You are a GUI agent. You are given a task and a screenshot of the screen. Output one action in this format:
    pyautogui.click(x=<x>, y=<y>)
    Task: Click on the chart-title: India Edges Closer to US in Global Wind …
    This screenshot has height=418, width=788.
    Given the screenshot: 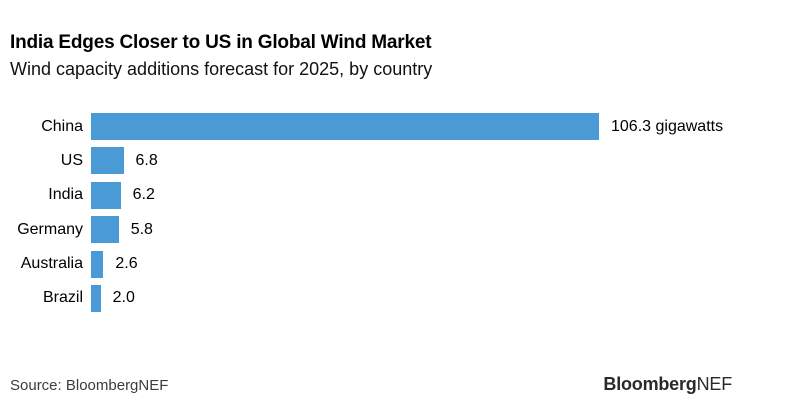 What is the action you would take?
    pyautogui.click(x=221, y=42)
    